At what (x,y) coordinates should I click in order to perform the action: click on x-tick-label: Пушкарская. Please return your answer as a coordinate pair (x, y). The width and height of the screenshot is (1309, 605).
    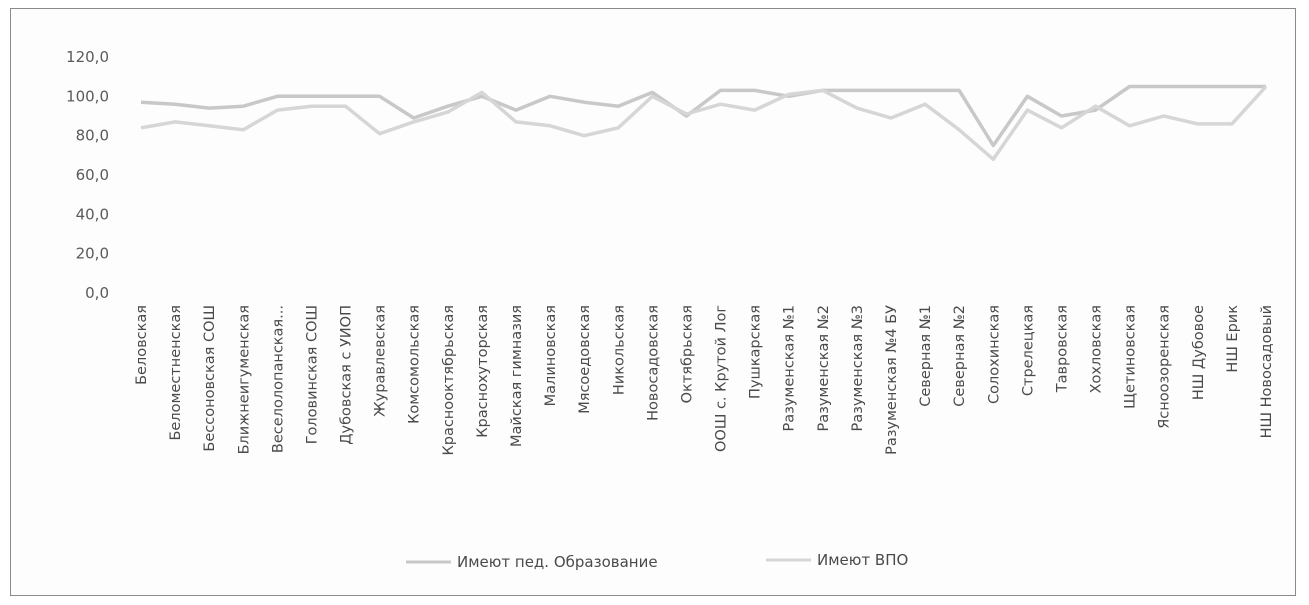
    Looking at the image, I should click on (756, 352).